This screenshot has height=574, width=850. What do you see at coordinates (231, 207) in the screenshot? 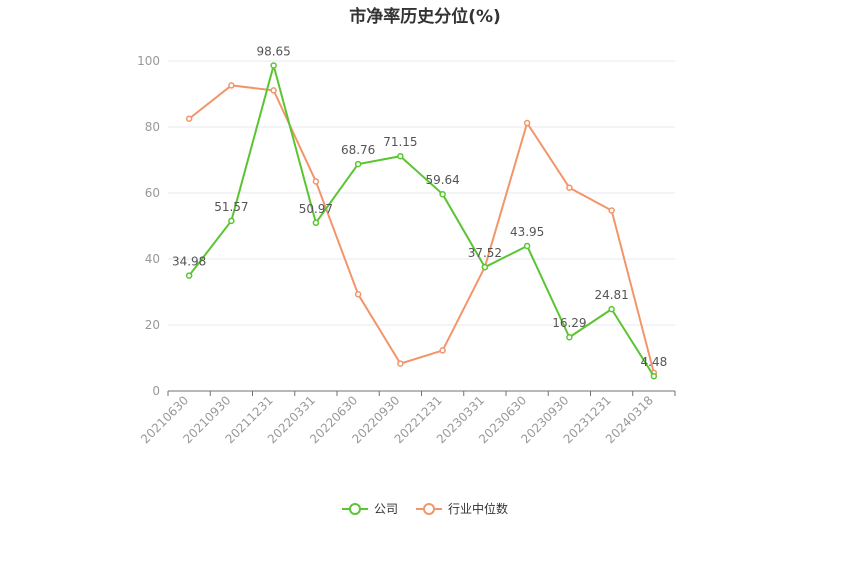
I see `data-label: 51.57` at bounding box center [231, 207].